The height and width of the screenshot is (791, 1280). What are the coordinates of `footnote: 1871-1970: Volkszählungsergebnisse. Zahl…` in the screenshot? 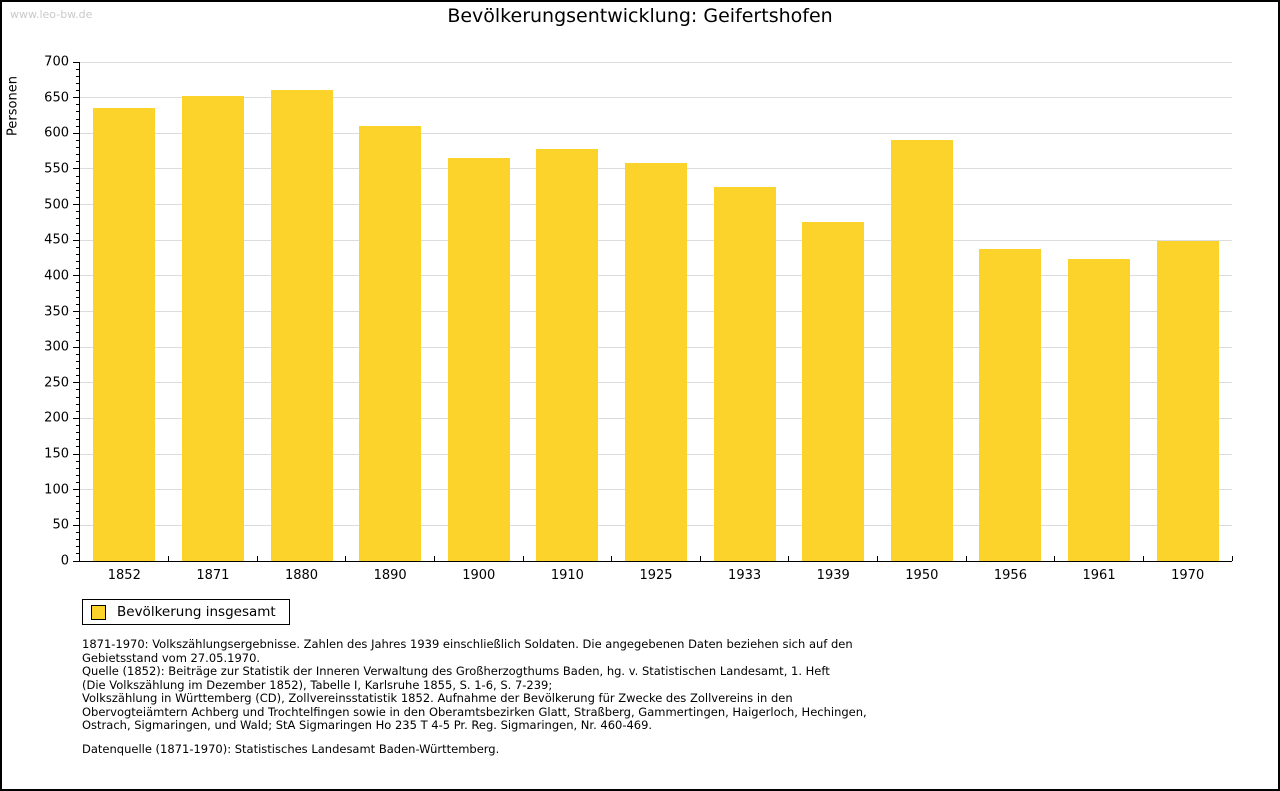 It's located at (657, 696).